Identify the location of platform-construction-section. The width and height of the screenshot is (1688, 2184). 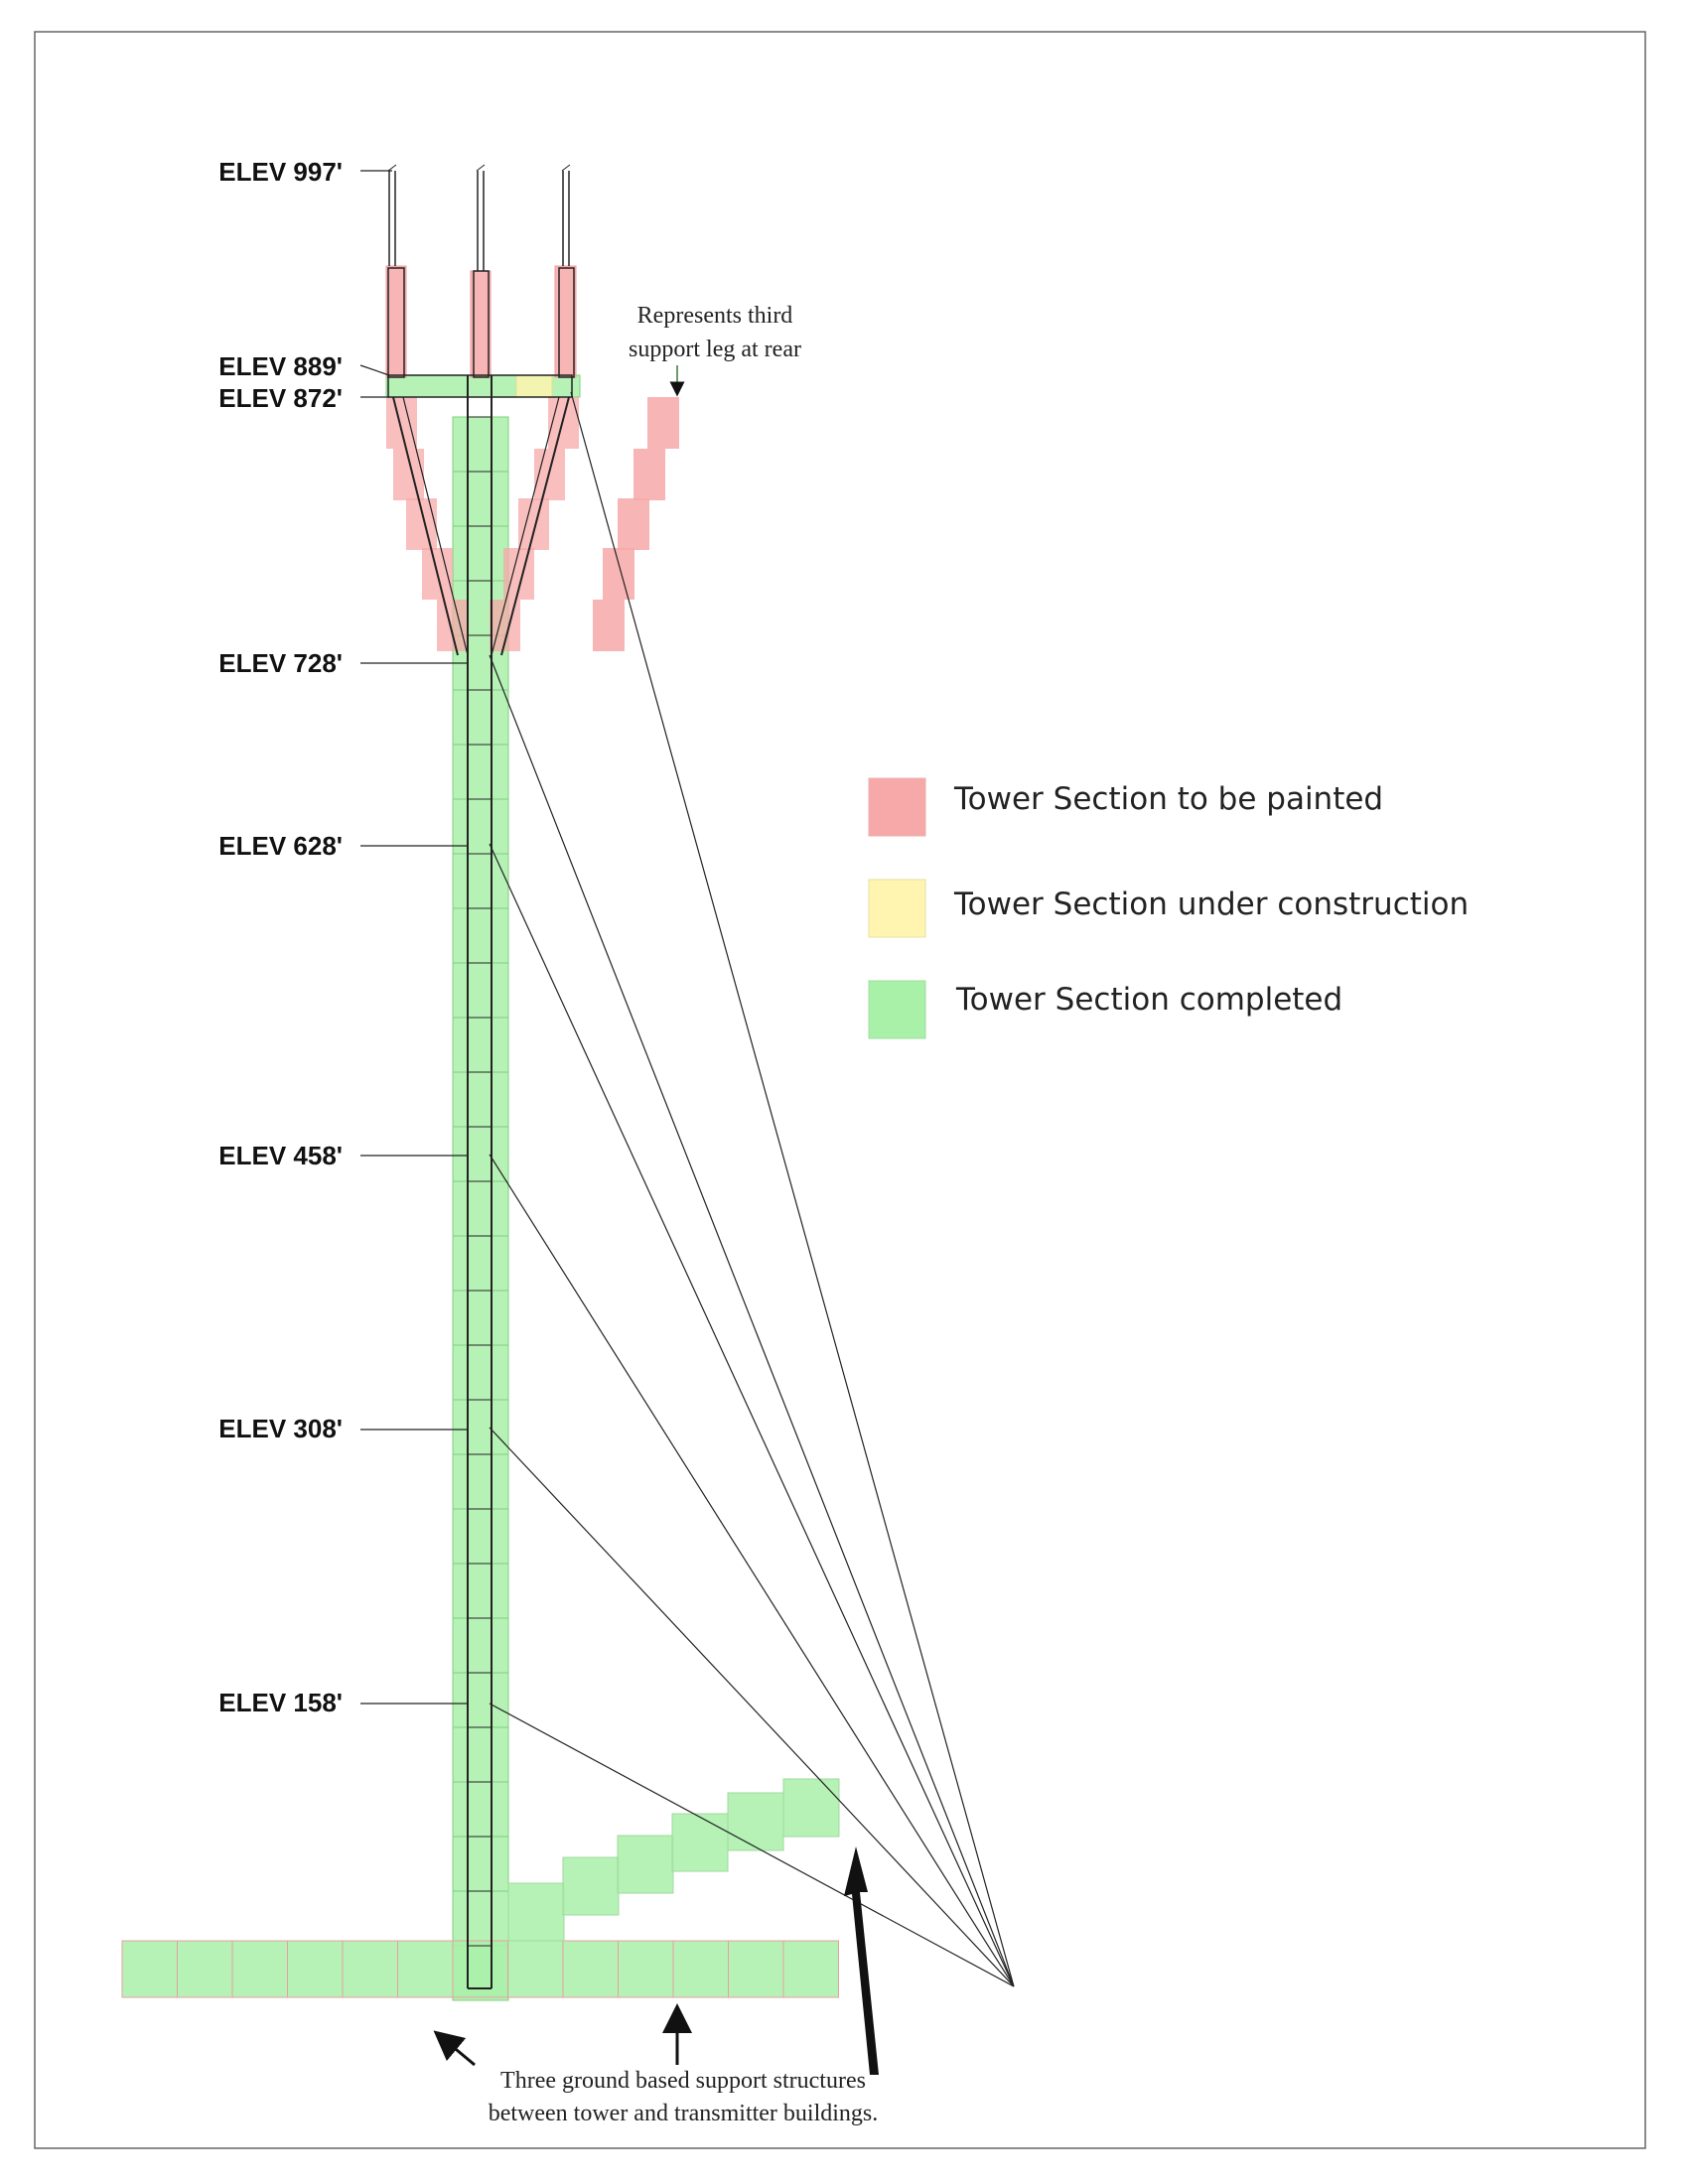
(534, 386).